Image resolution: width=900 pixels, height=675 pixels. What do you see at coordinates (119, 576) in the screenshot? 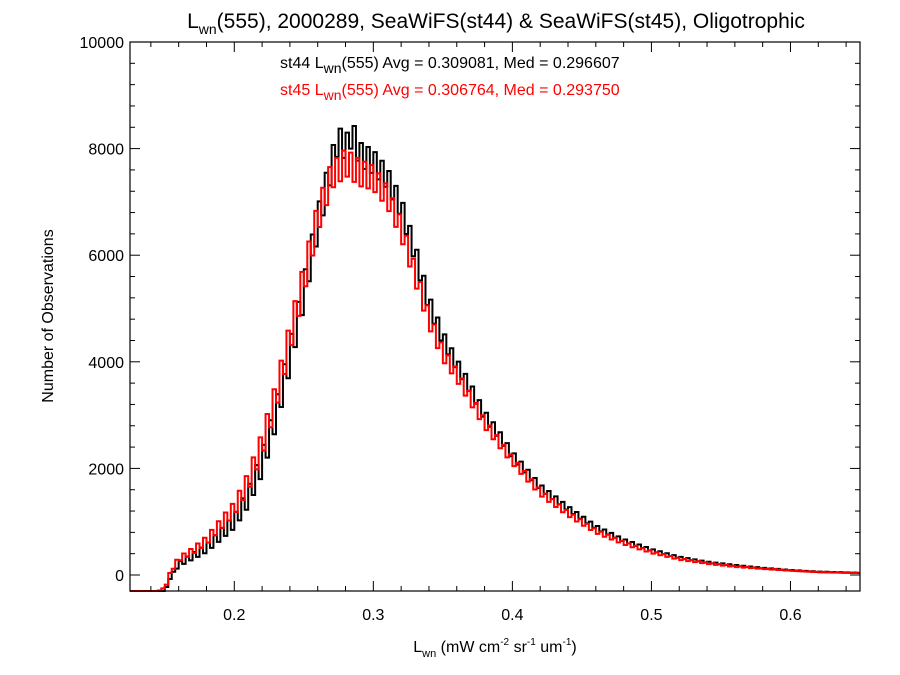
I see `y-tick-label: 0` at bounding box center [119, 576].